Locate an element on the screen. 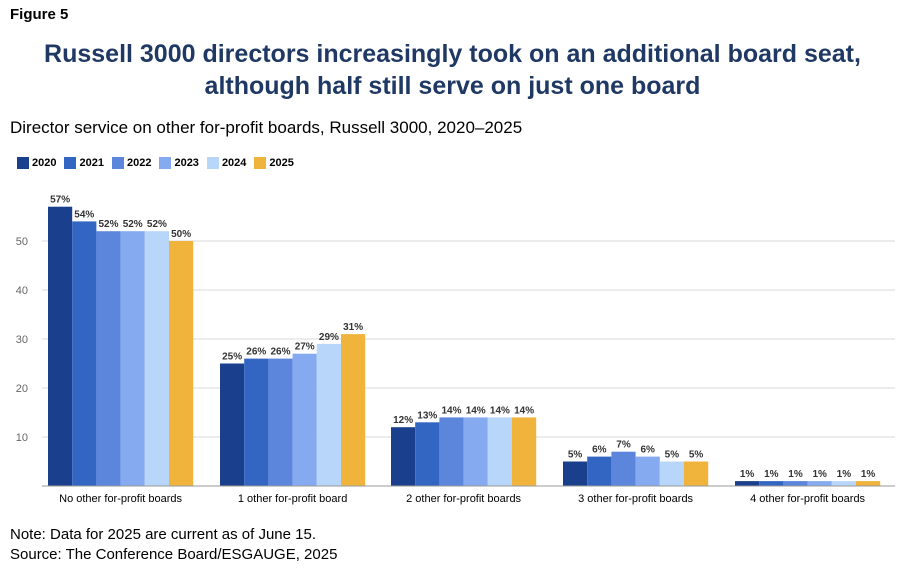 This screenshot has height=579, width=905. data-label: 31% is located at coordinates (353, 327).